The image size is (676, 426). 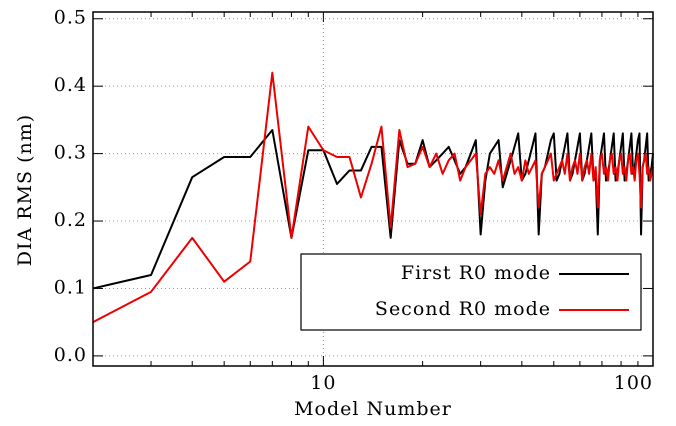 What do you see at coordinates (476, 273) in the screenshot?
I see `legend-label: First R0 mode` at bounding box center [476, 273].